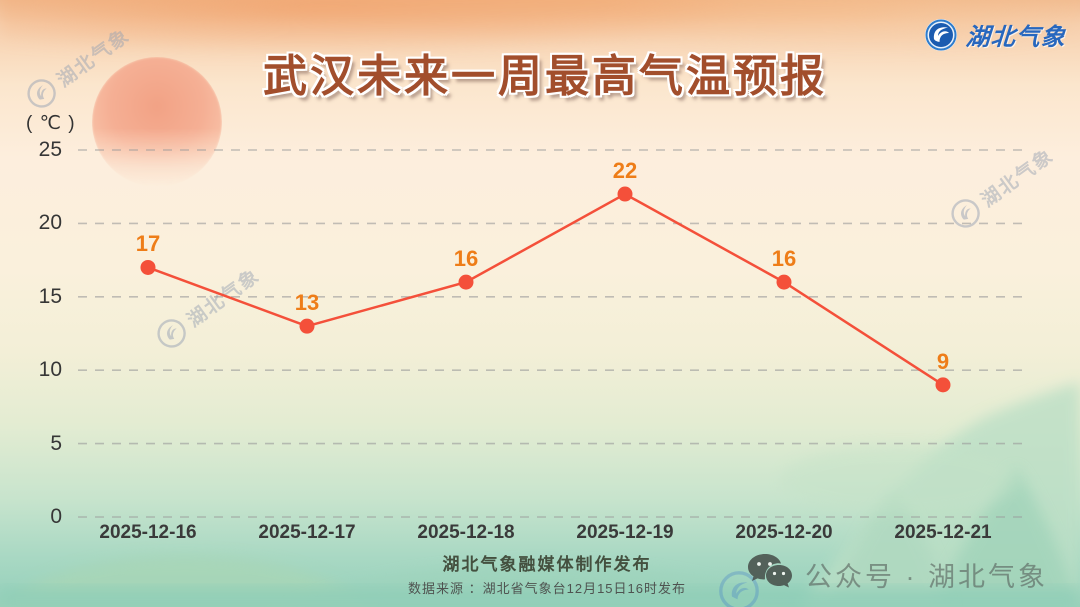 Image resolution: width=1080 pixels, height=607 pixels. What do you see at coordinates (157, 122) in the screenshot?
I see `sun-decoration` at bounding box center [157, 122].